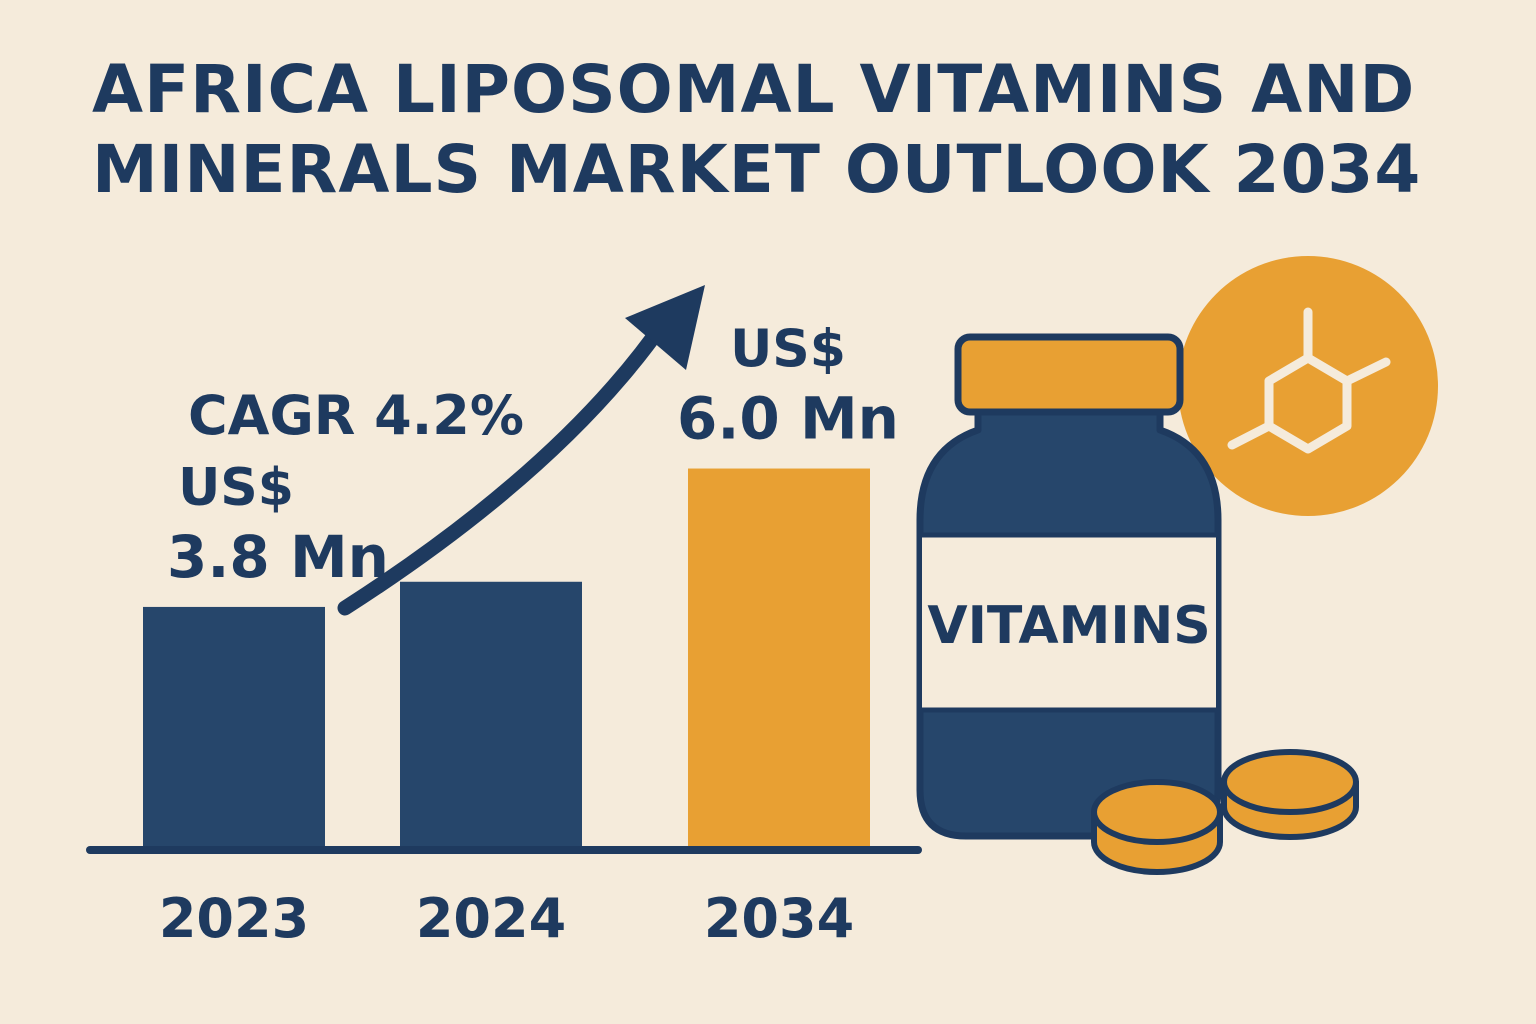  I want to click on value-label-currency-2023: US$, so click(236, 488).